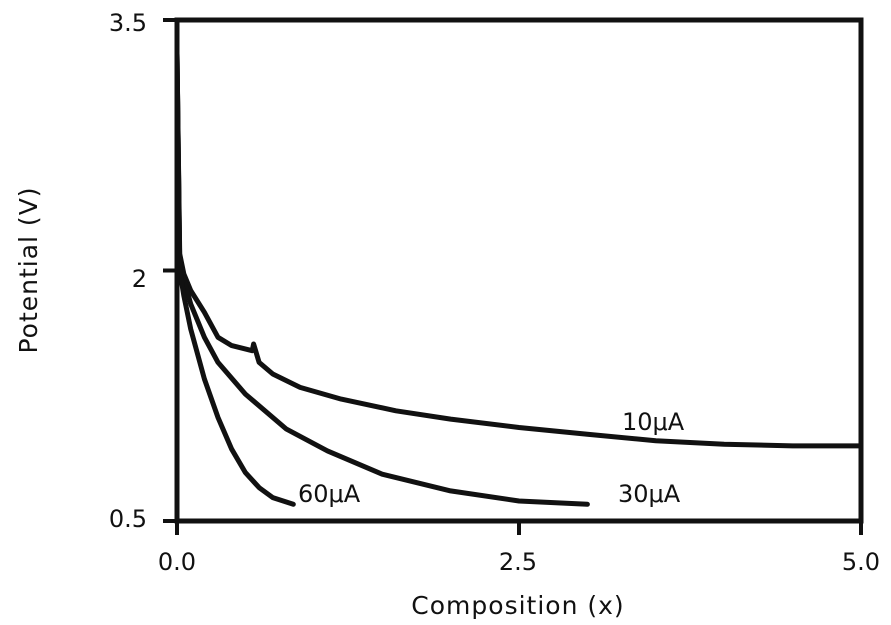  What do you see at coordinates (139, 279) in the screenshot?
I see `y-tick-label: 2` at bounding box center [139, 279].